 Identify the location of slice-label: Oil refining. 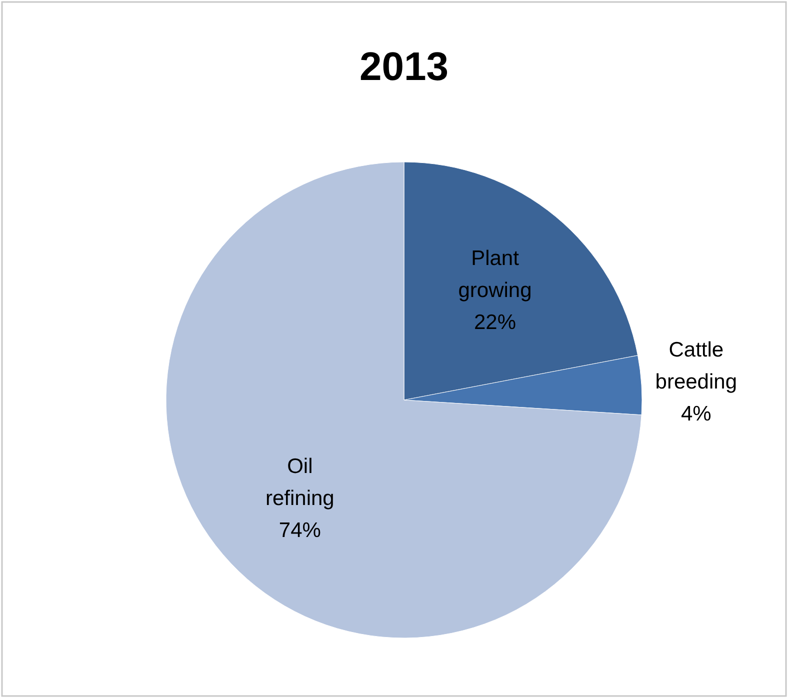
(299, 482).